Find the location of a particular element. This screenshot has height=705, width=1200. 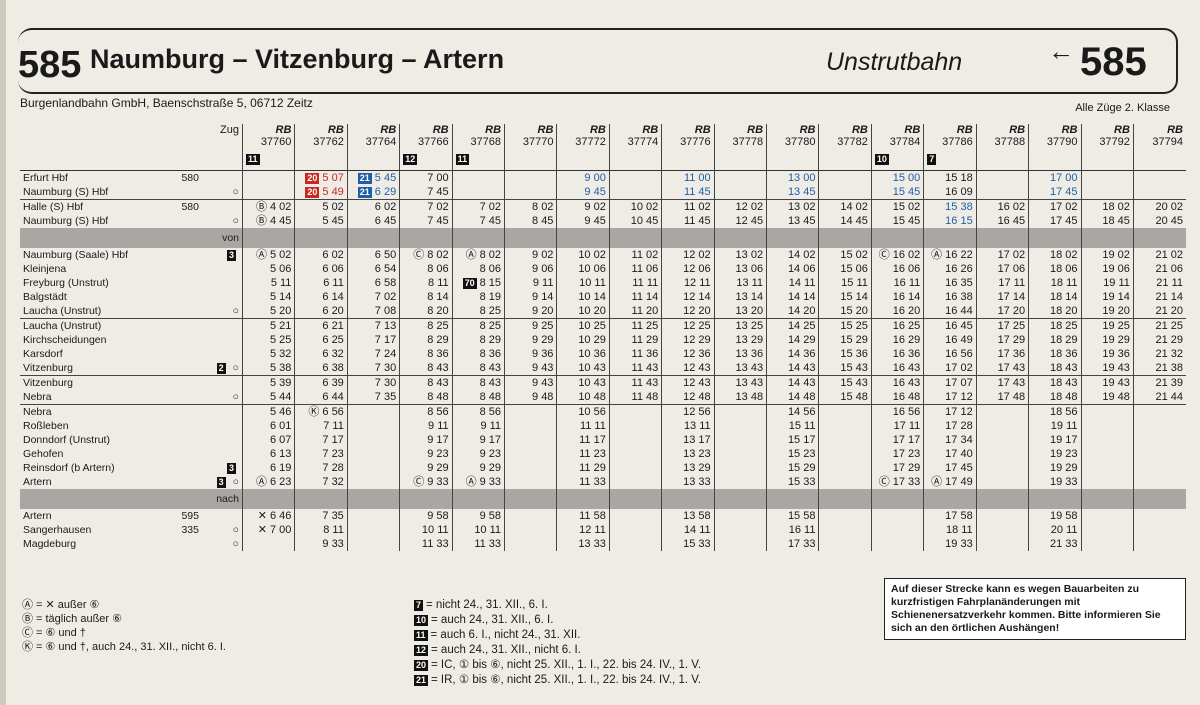

train-header: RB 37792 is located at coordinates (1107, 136).